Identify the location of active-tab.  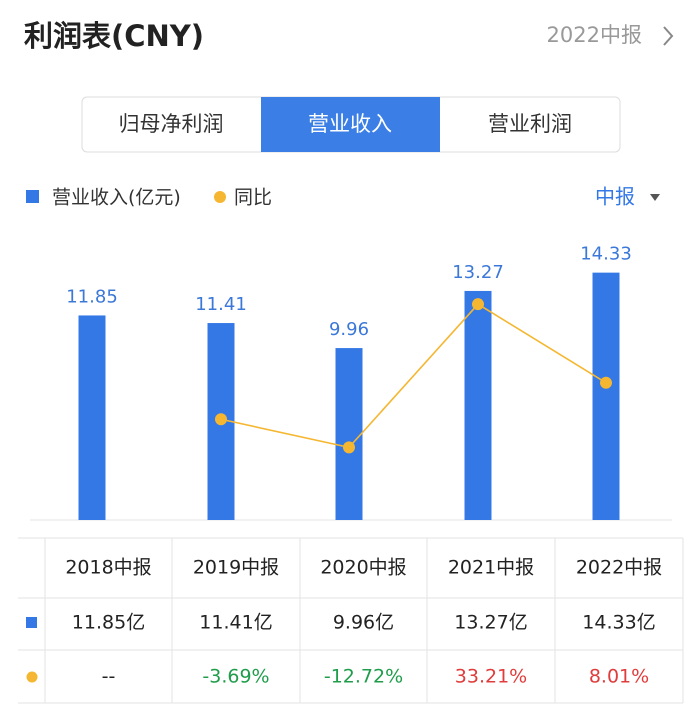
(350, 124).